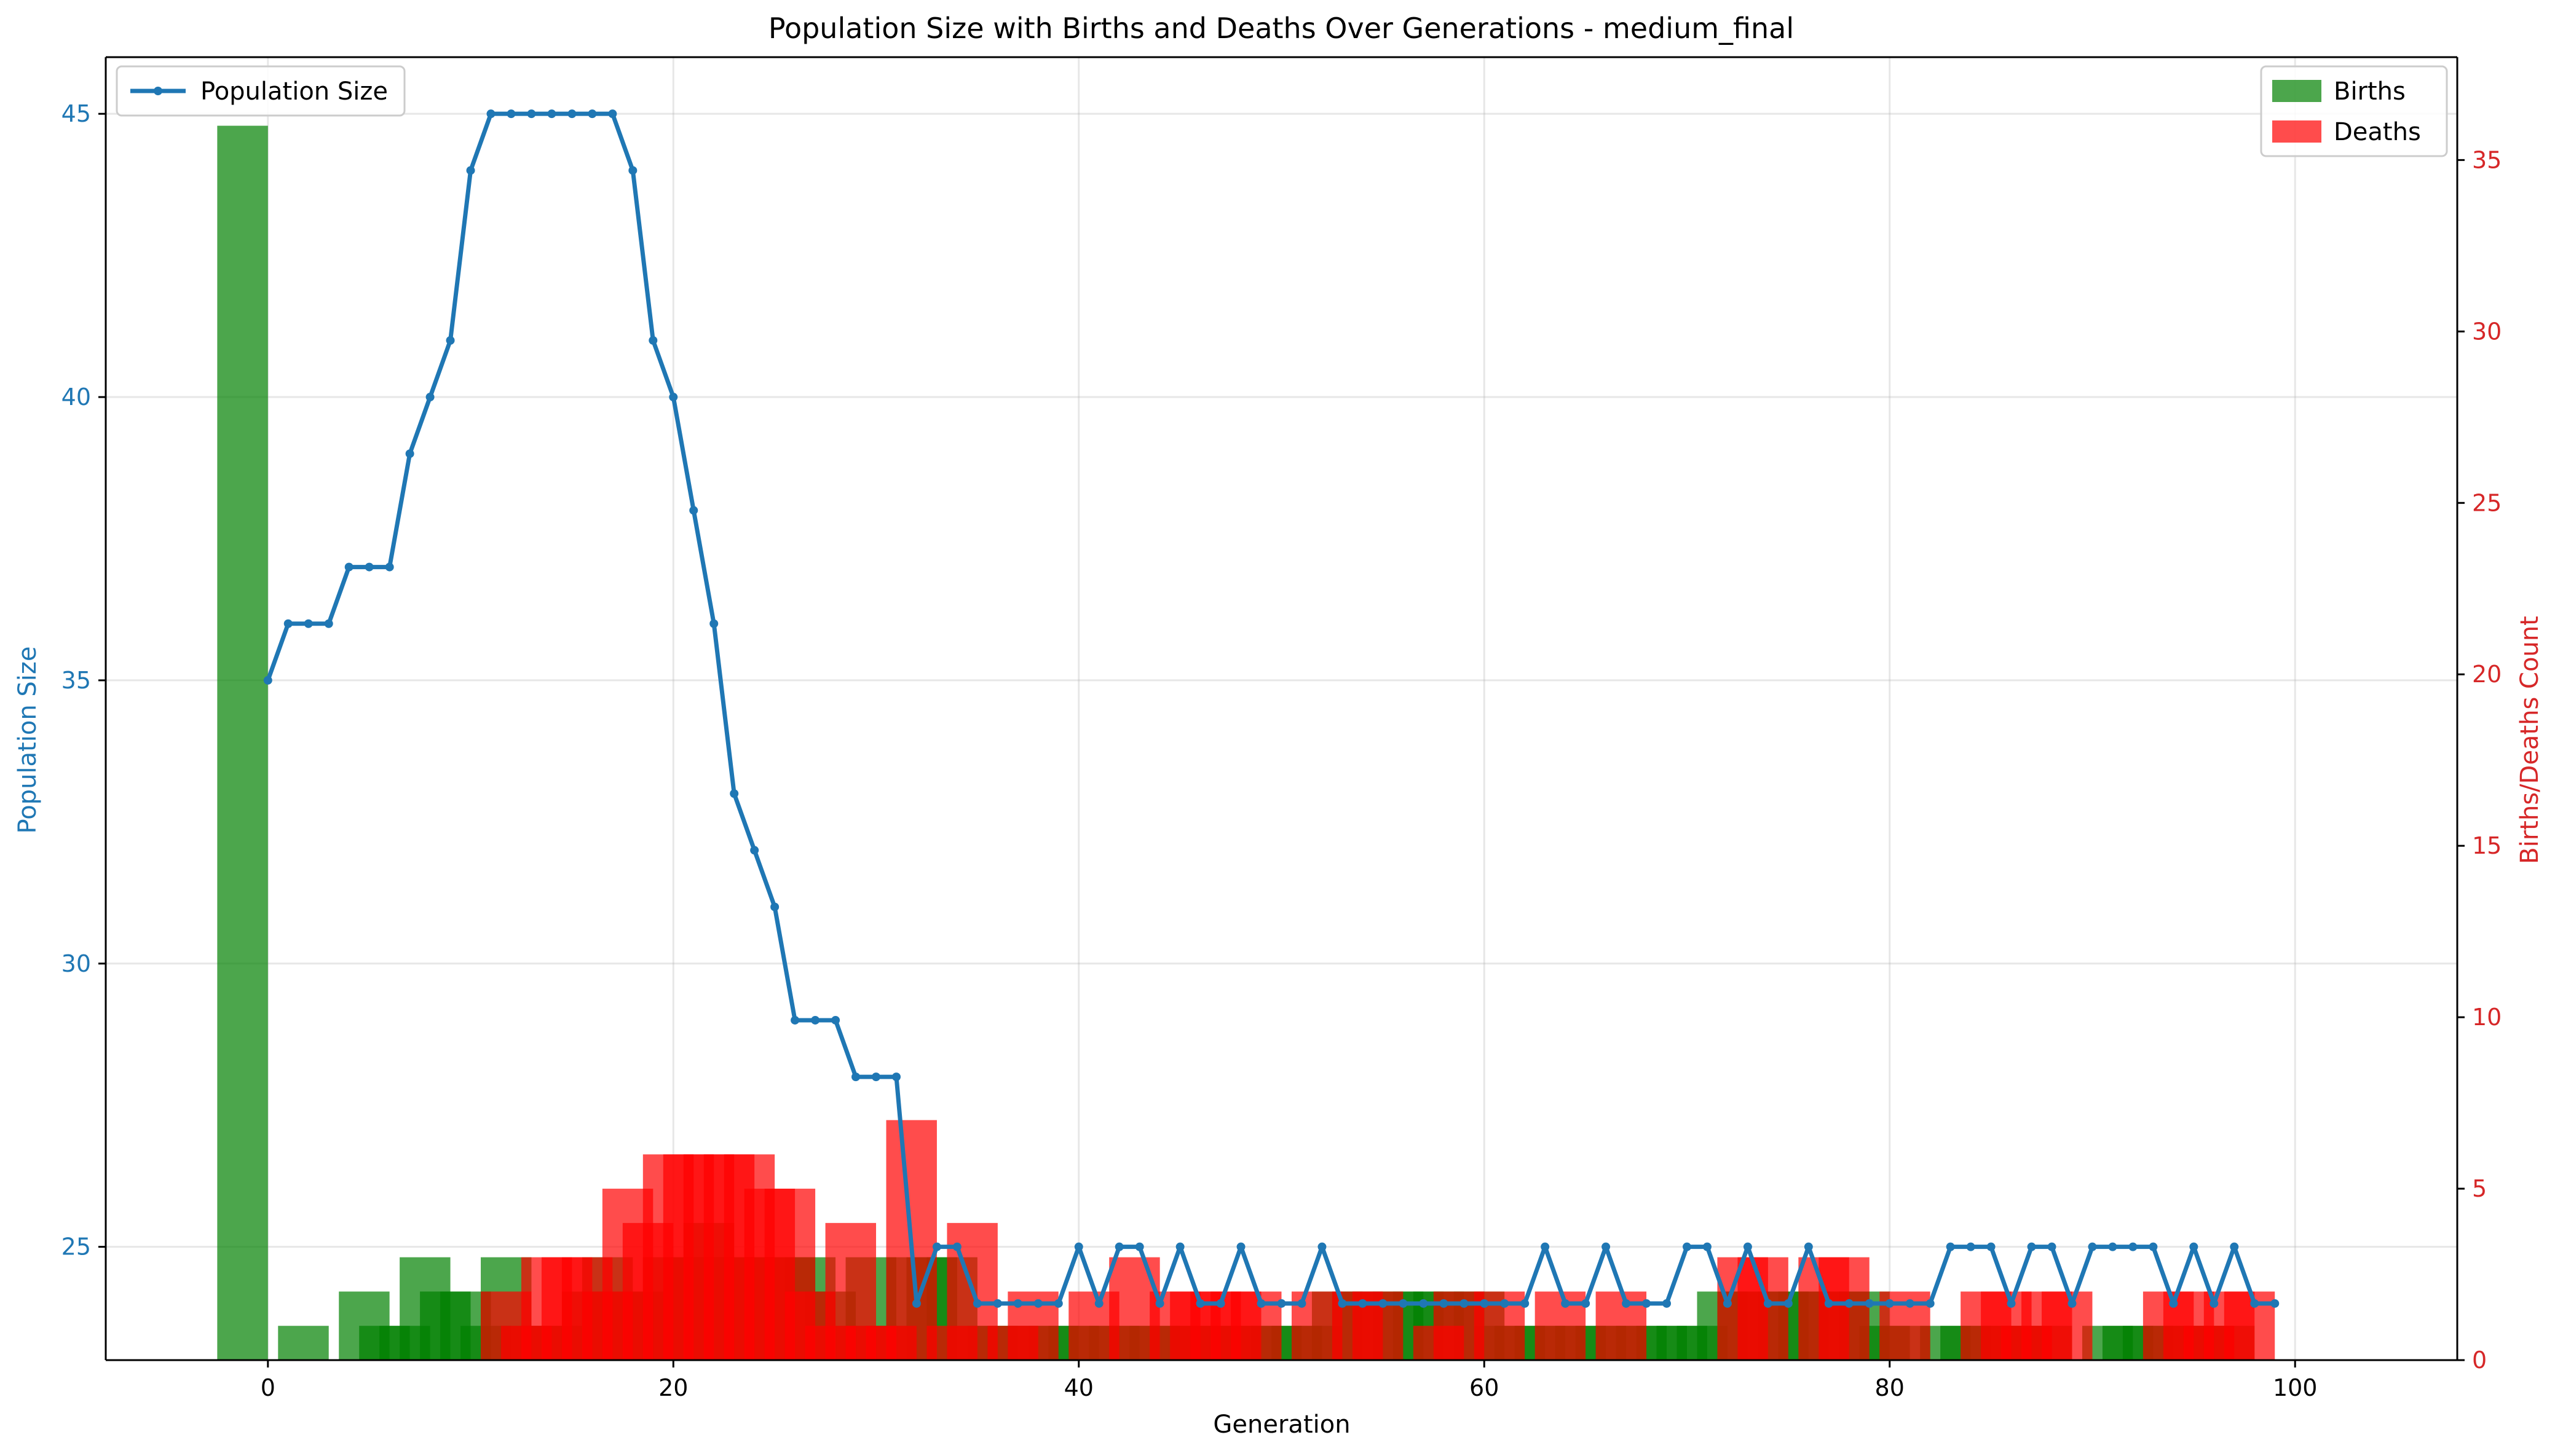 This screenshot has height=1456, width=2563. What do you see at coordinates (76, 1247) in the screenshot?
I see `y-left-tick-label: 25` at bounding box center [76, 1247].